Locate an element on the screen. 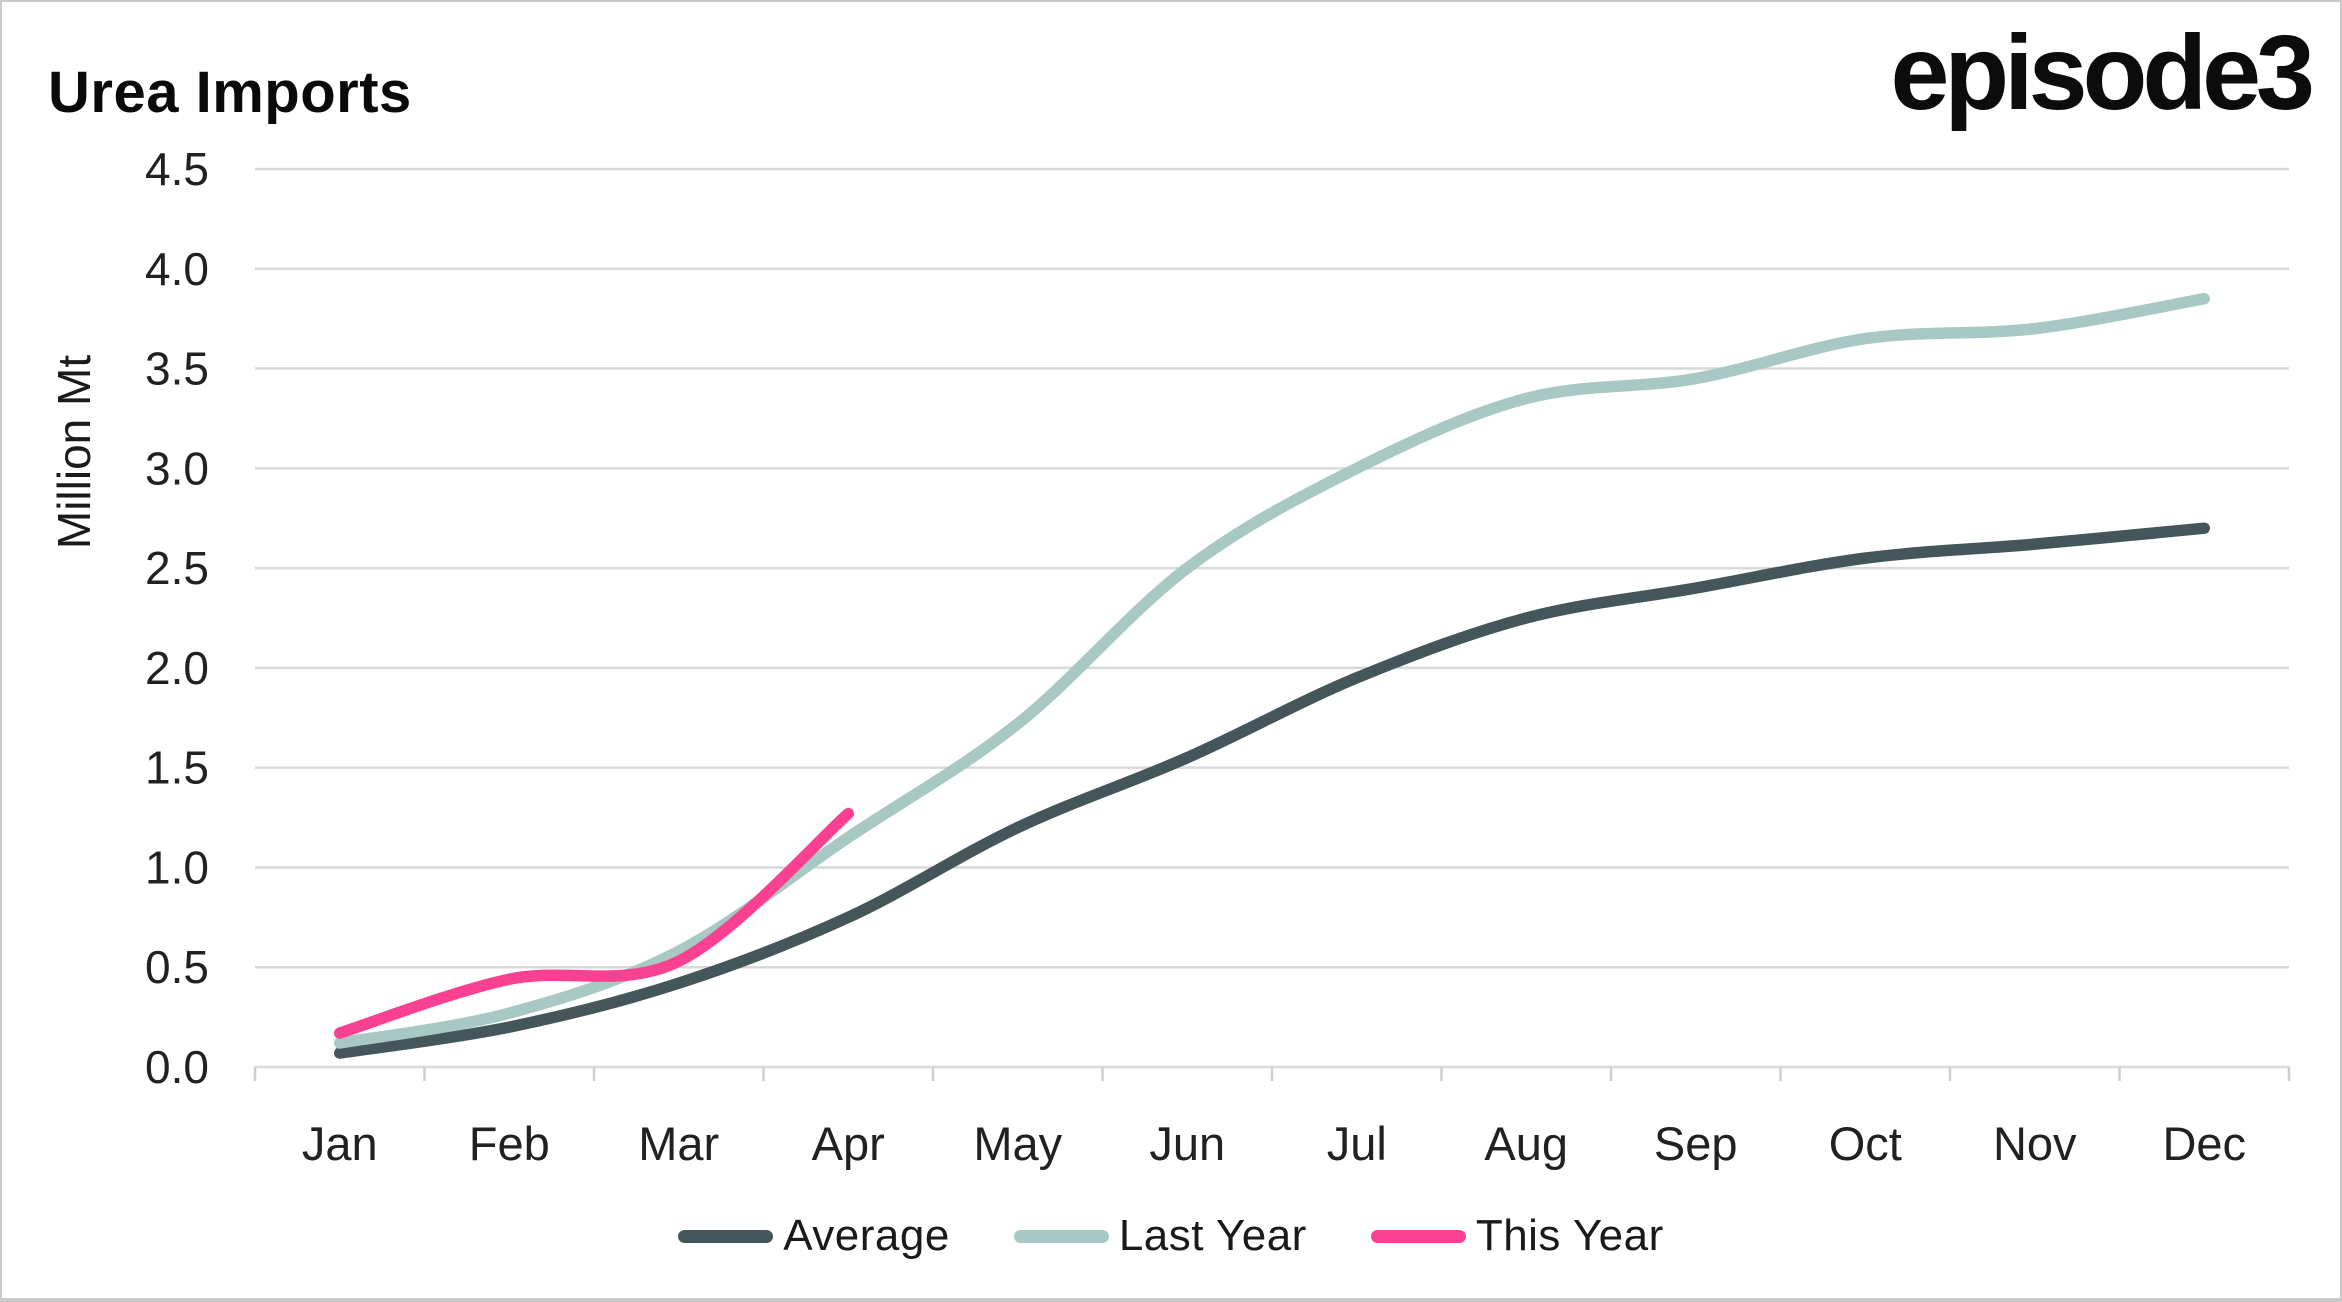 The image size is (2342, 1302). y-tick-label: 1.5 is located at coordinates (177, 768).